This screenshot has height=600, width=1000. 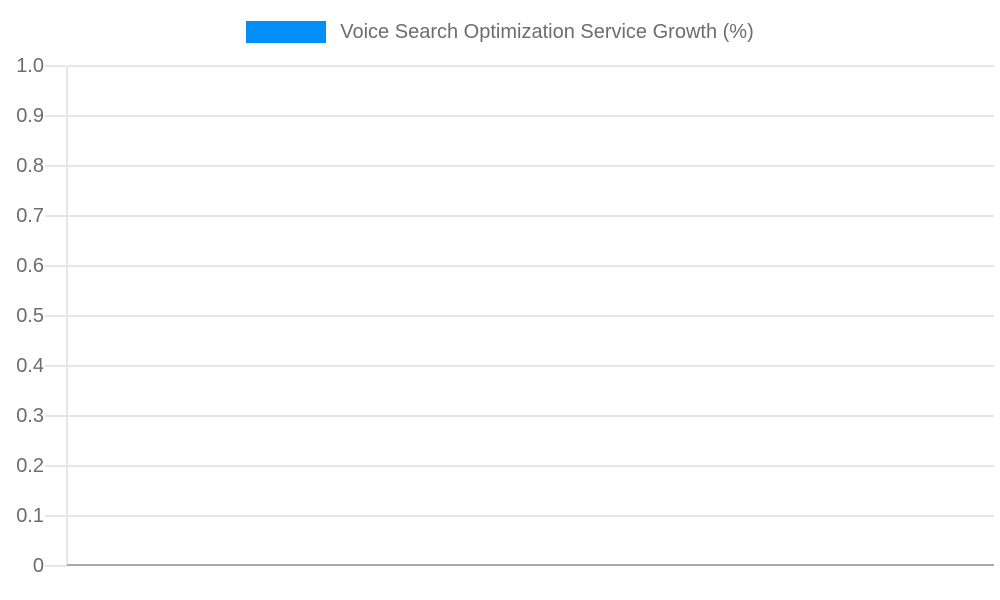 What do you see at coordinates (30, 266) in the screenshot?
I see `y-tick-label: 0.6` at bounding box center [30, 266].